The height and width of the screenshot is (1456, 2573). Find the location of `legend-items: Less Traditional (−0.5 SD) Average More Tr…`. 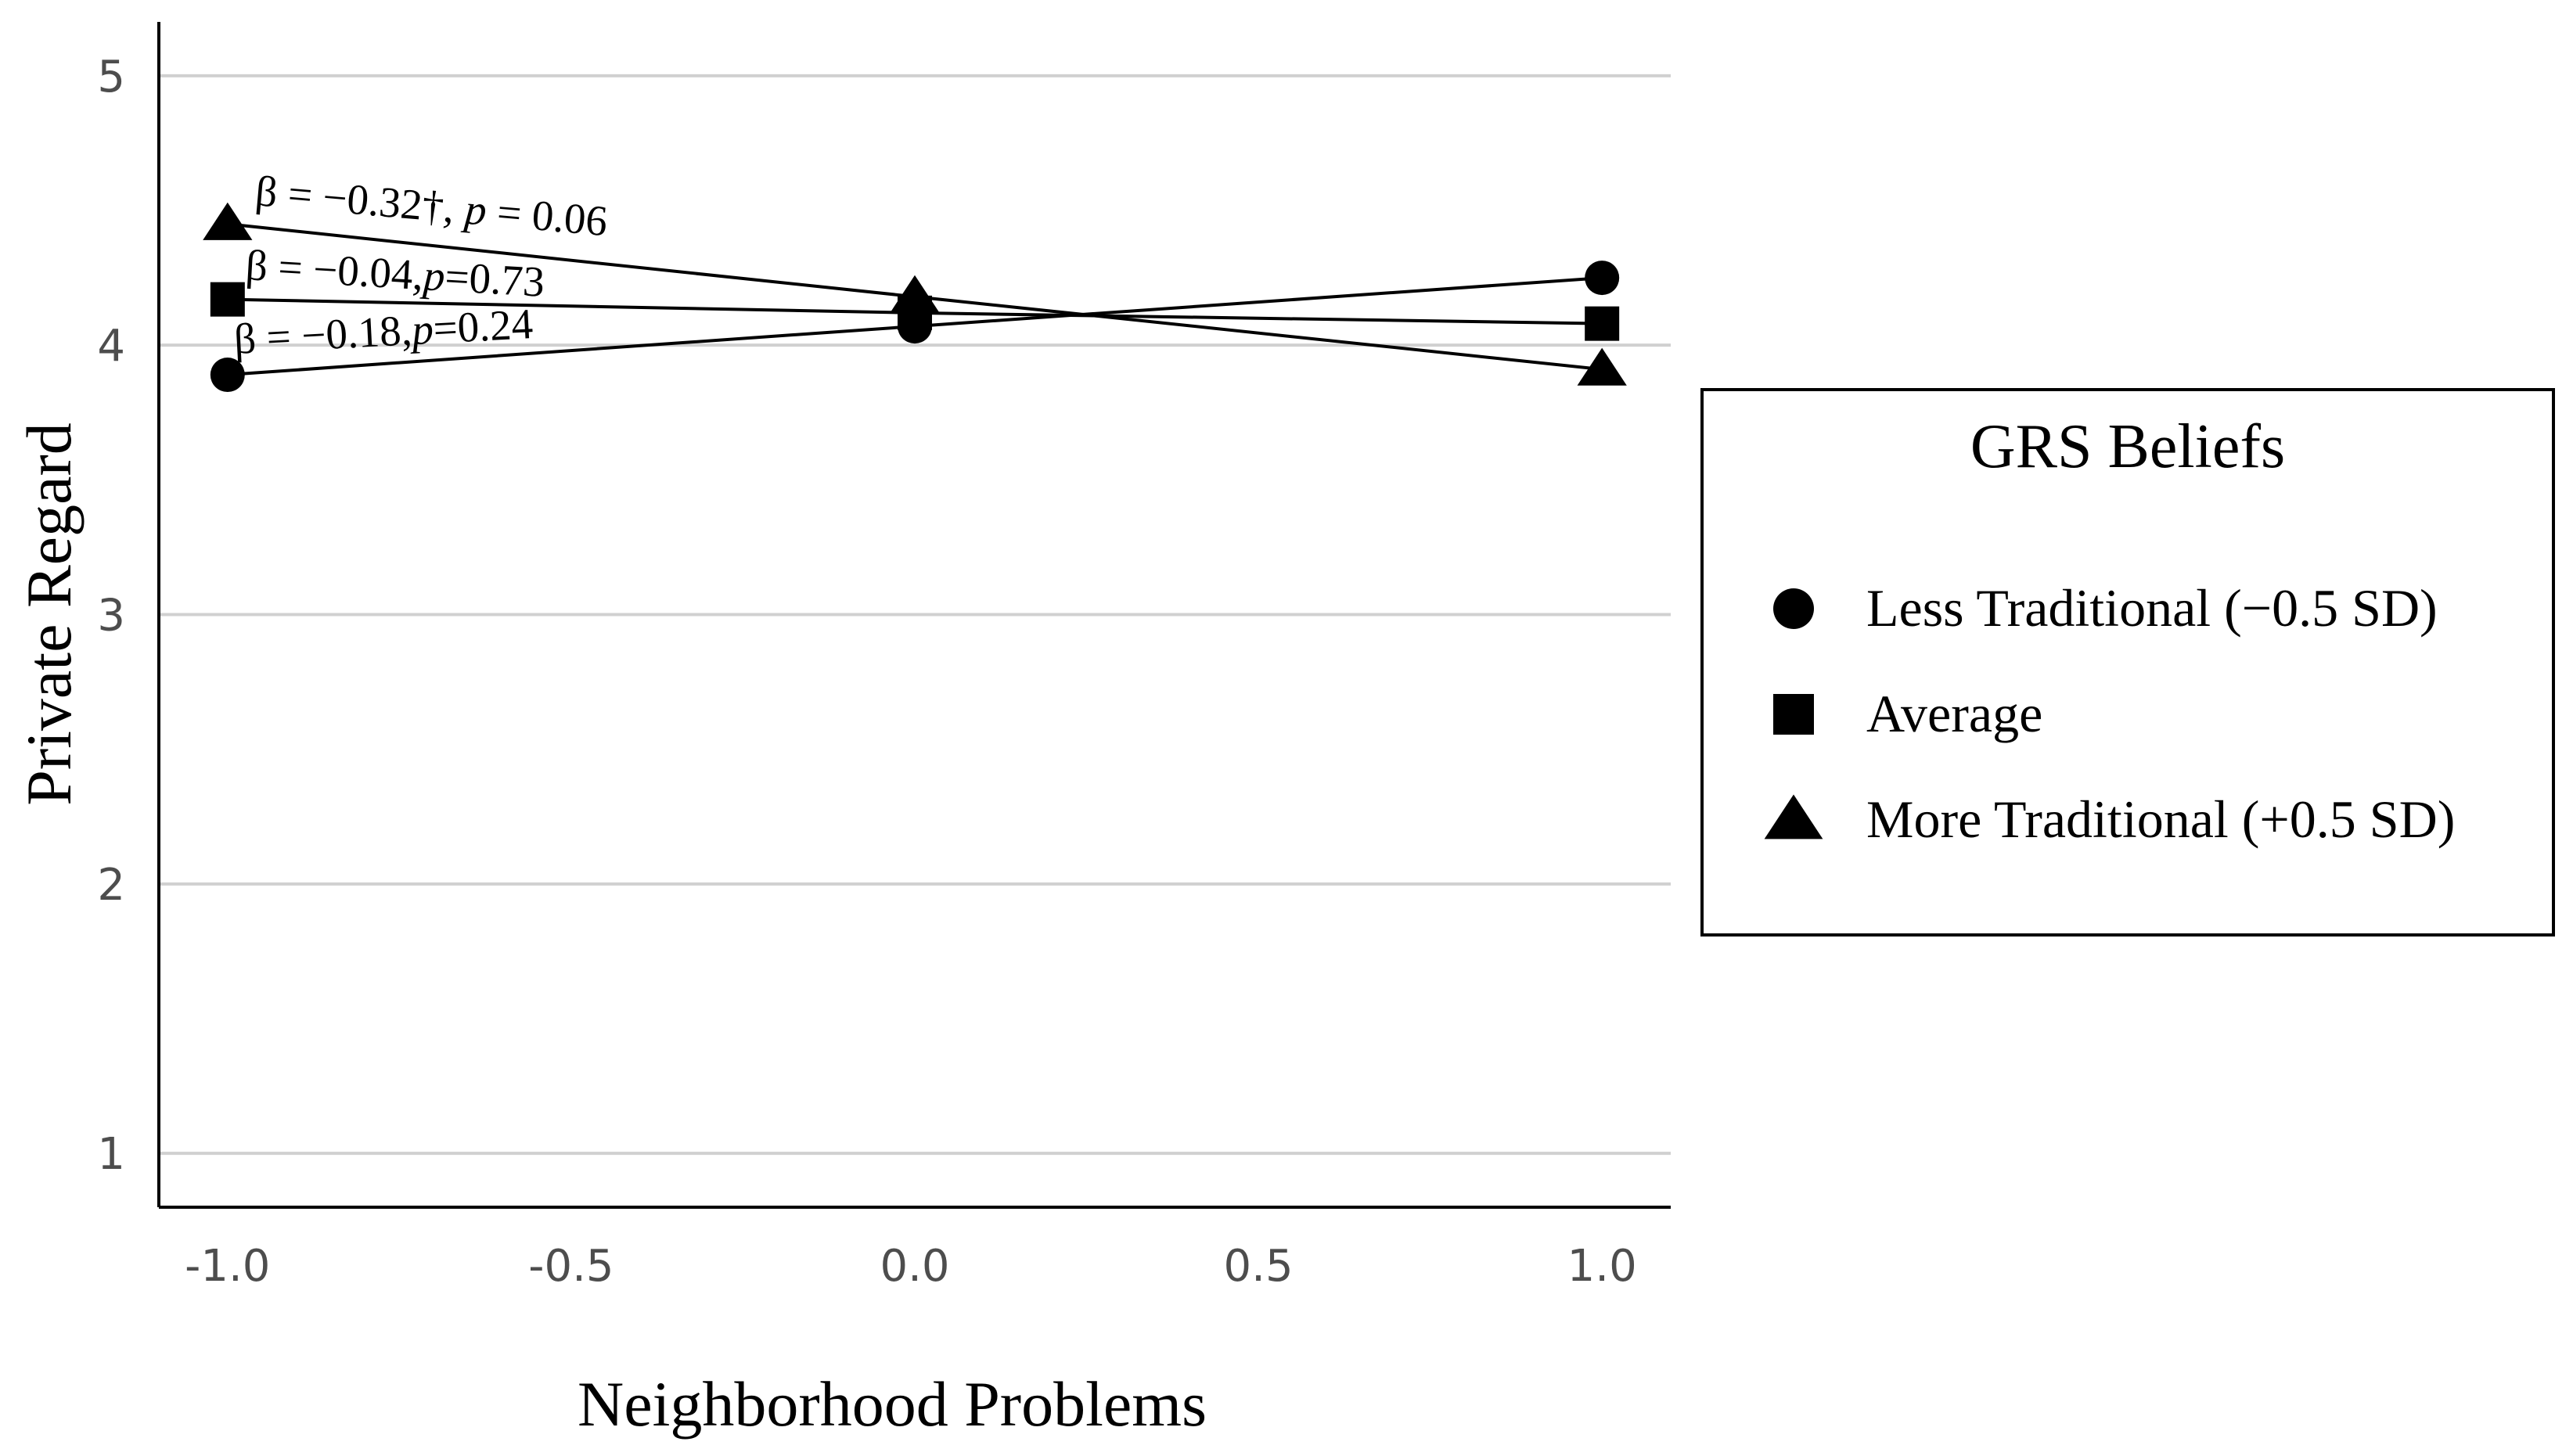

legend-items: Less Traditional (−0.5 SD) Average More Tr… is located at coordinates (2109, 713).